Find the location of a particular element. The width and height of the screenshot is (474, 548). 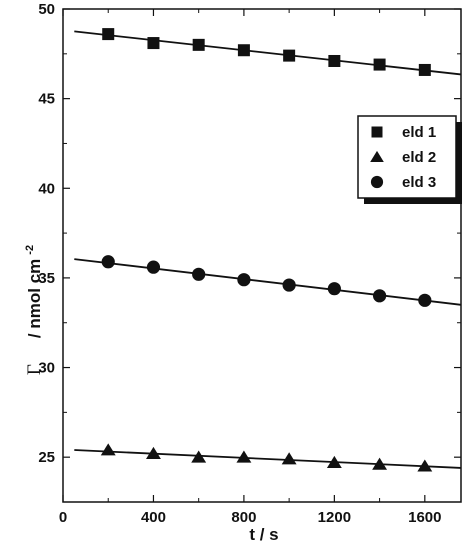

legend: eld 1 eld 2 eld 3 is located at coordinates (409, 159).